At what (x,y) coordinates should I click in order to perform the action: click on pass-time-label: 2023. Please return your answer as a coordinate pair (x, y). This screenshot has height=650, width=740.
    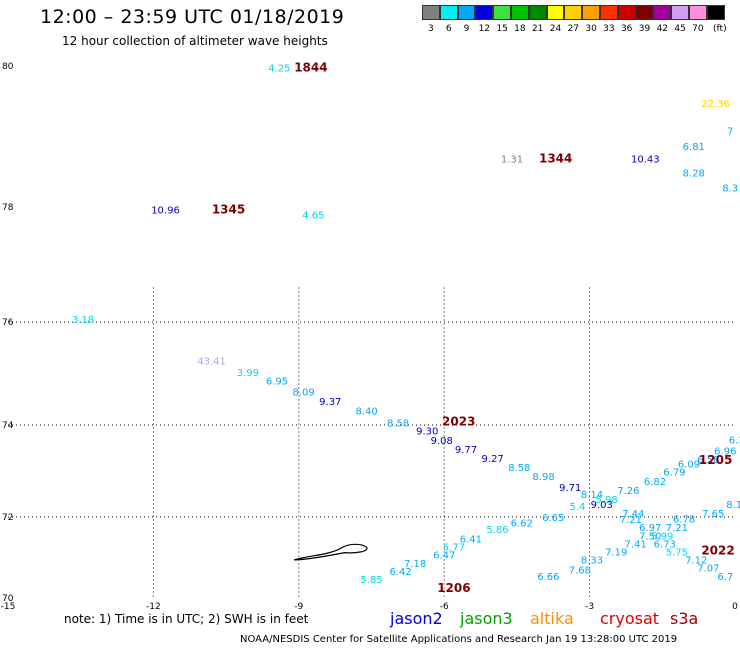
    Looking at the image, I should click on (458, 421).